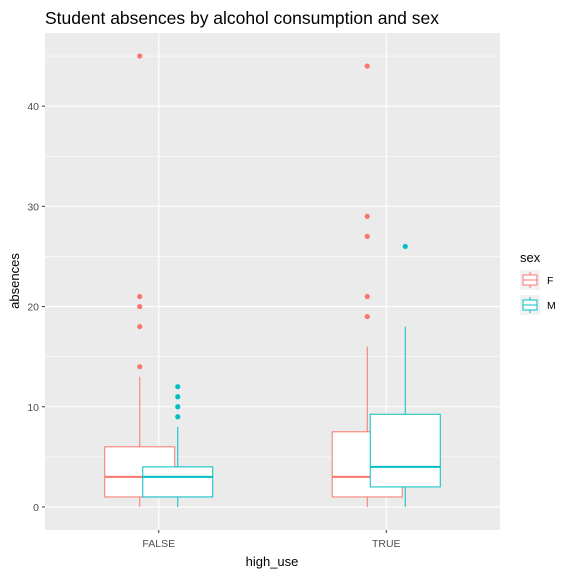 The width and height of the screenshot is (576, 576). Describe the element at coordinates (33, 308) in the screenshot. I see `y-tick-label: 20` at that location.